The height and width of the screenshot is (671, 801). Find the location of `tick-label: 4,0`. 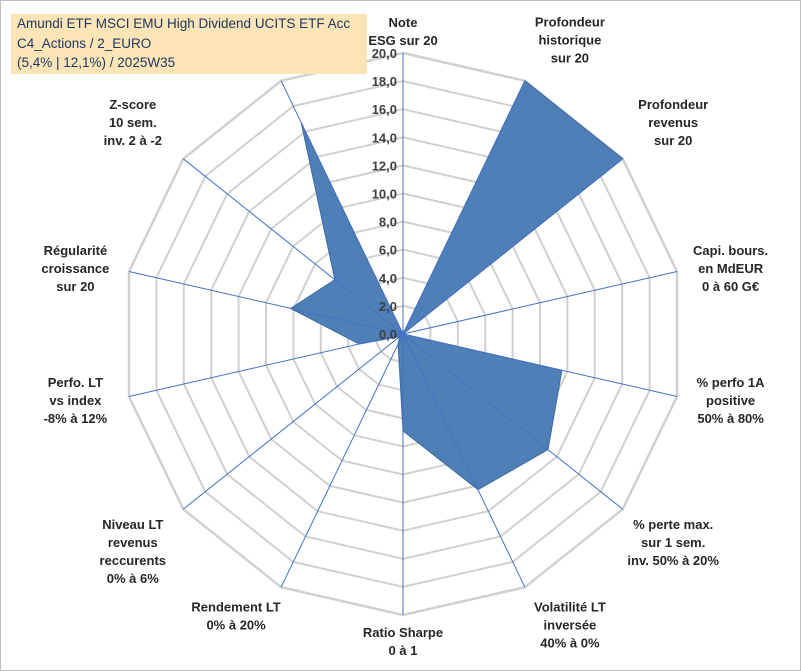

tick-label: 4,0 is located at coordinates (388, 278).